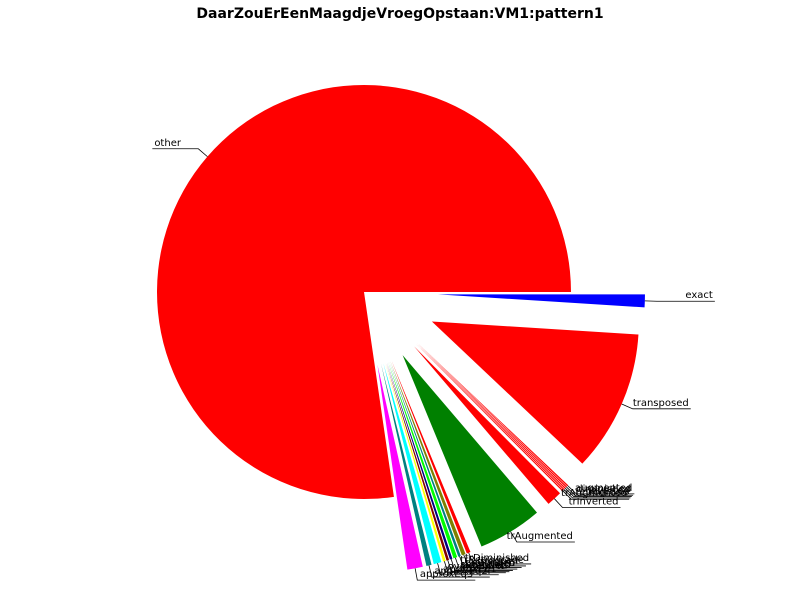 The height and width of the screenshot is (600, 800). Describe the element at coordinates (699, 295) in the screenshot. I see `pie-label-exact: exact` at that location.